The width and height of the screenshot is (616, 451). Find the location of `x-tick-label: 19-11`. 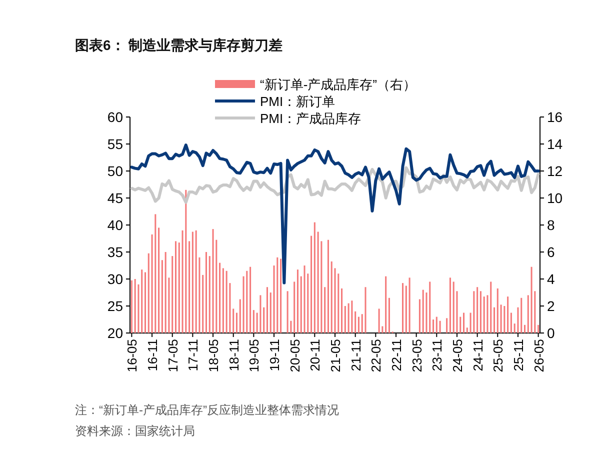

x-tick-label: 19-11 is located at coordinates (274, 355).